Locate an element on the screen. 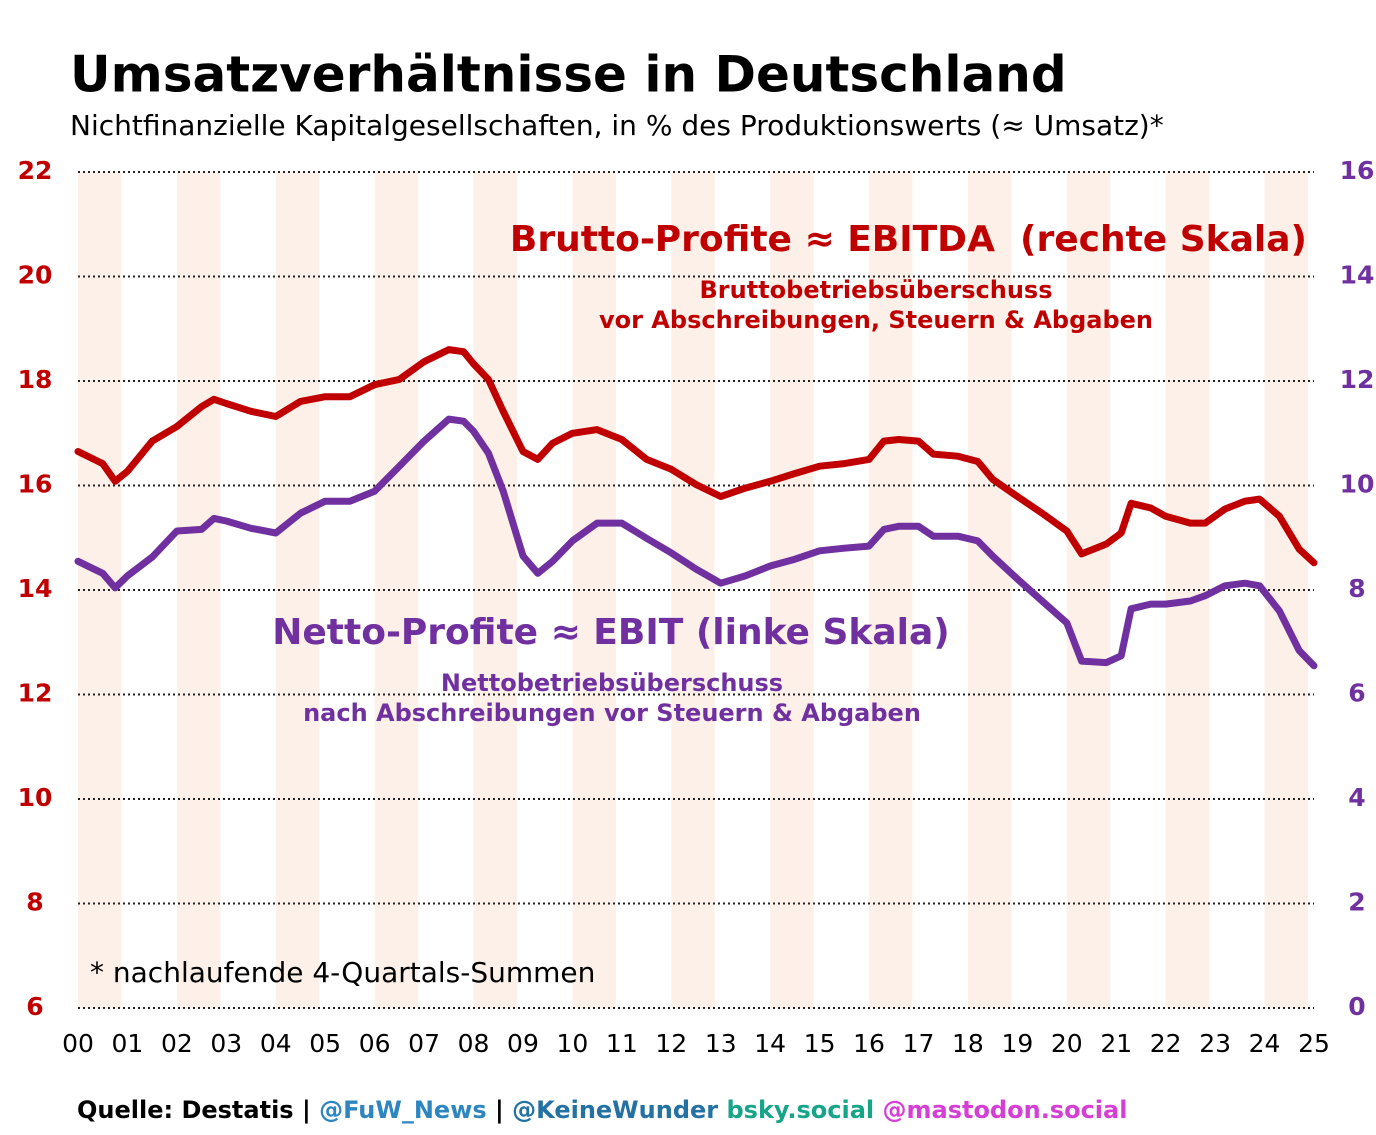 The height and width of the screenshot is (1135, 1376). footnote: * nachlaufende 4-Quartals-Summen is located at coordinates (342, 972).